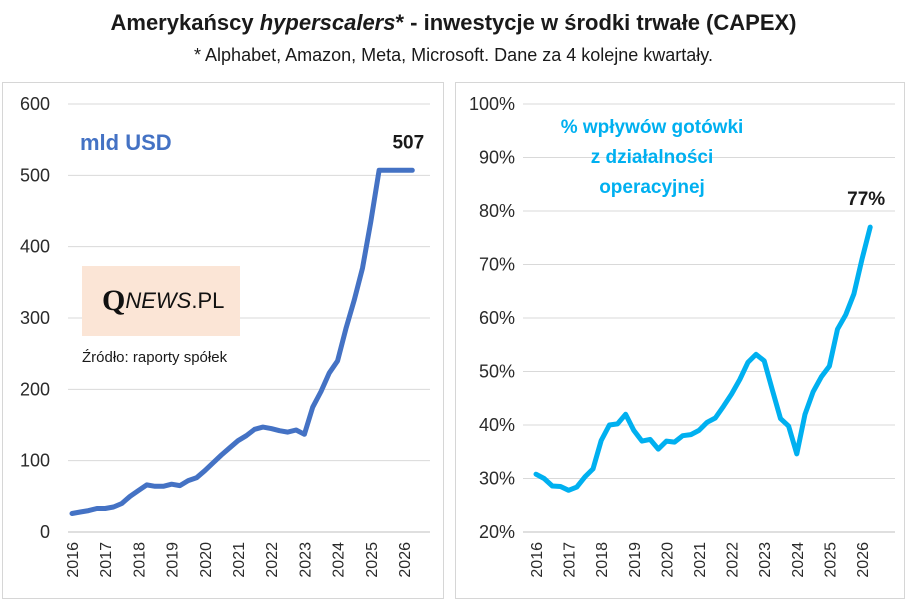 This screenshot has height=601, width=907. I want to click on right-unit-label-line: z działalności, so click(652, 157).